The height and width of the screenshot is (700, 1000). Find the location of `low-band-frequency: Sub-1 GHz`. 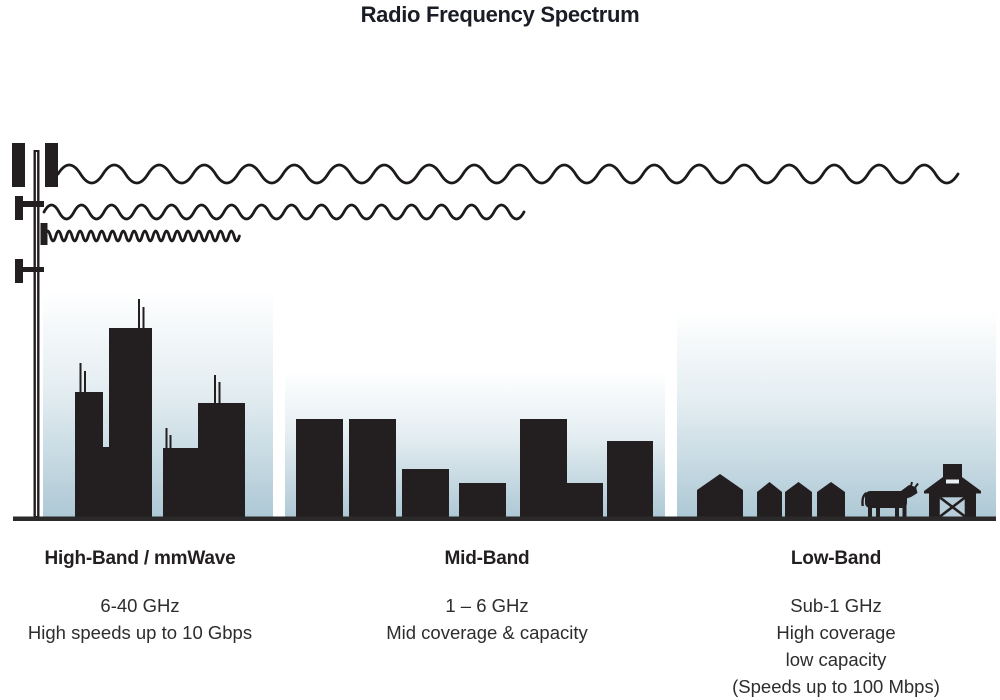

low-band-frequency: Sub-1 GHz is located at coordinates (836, 605).